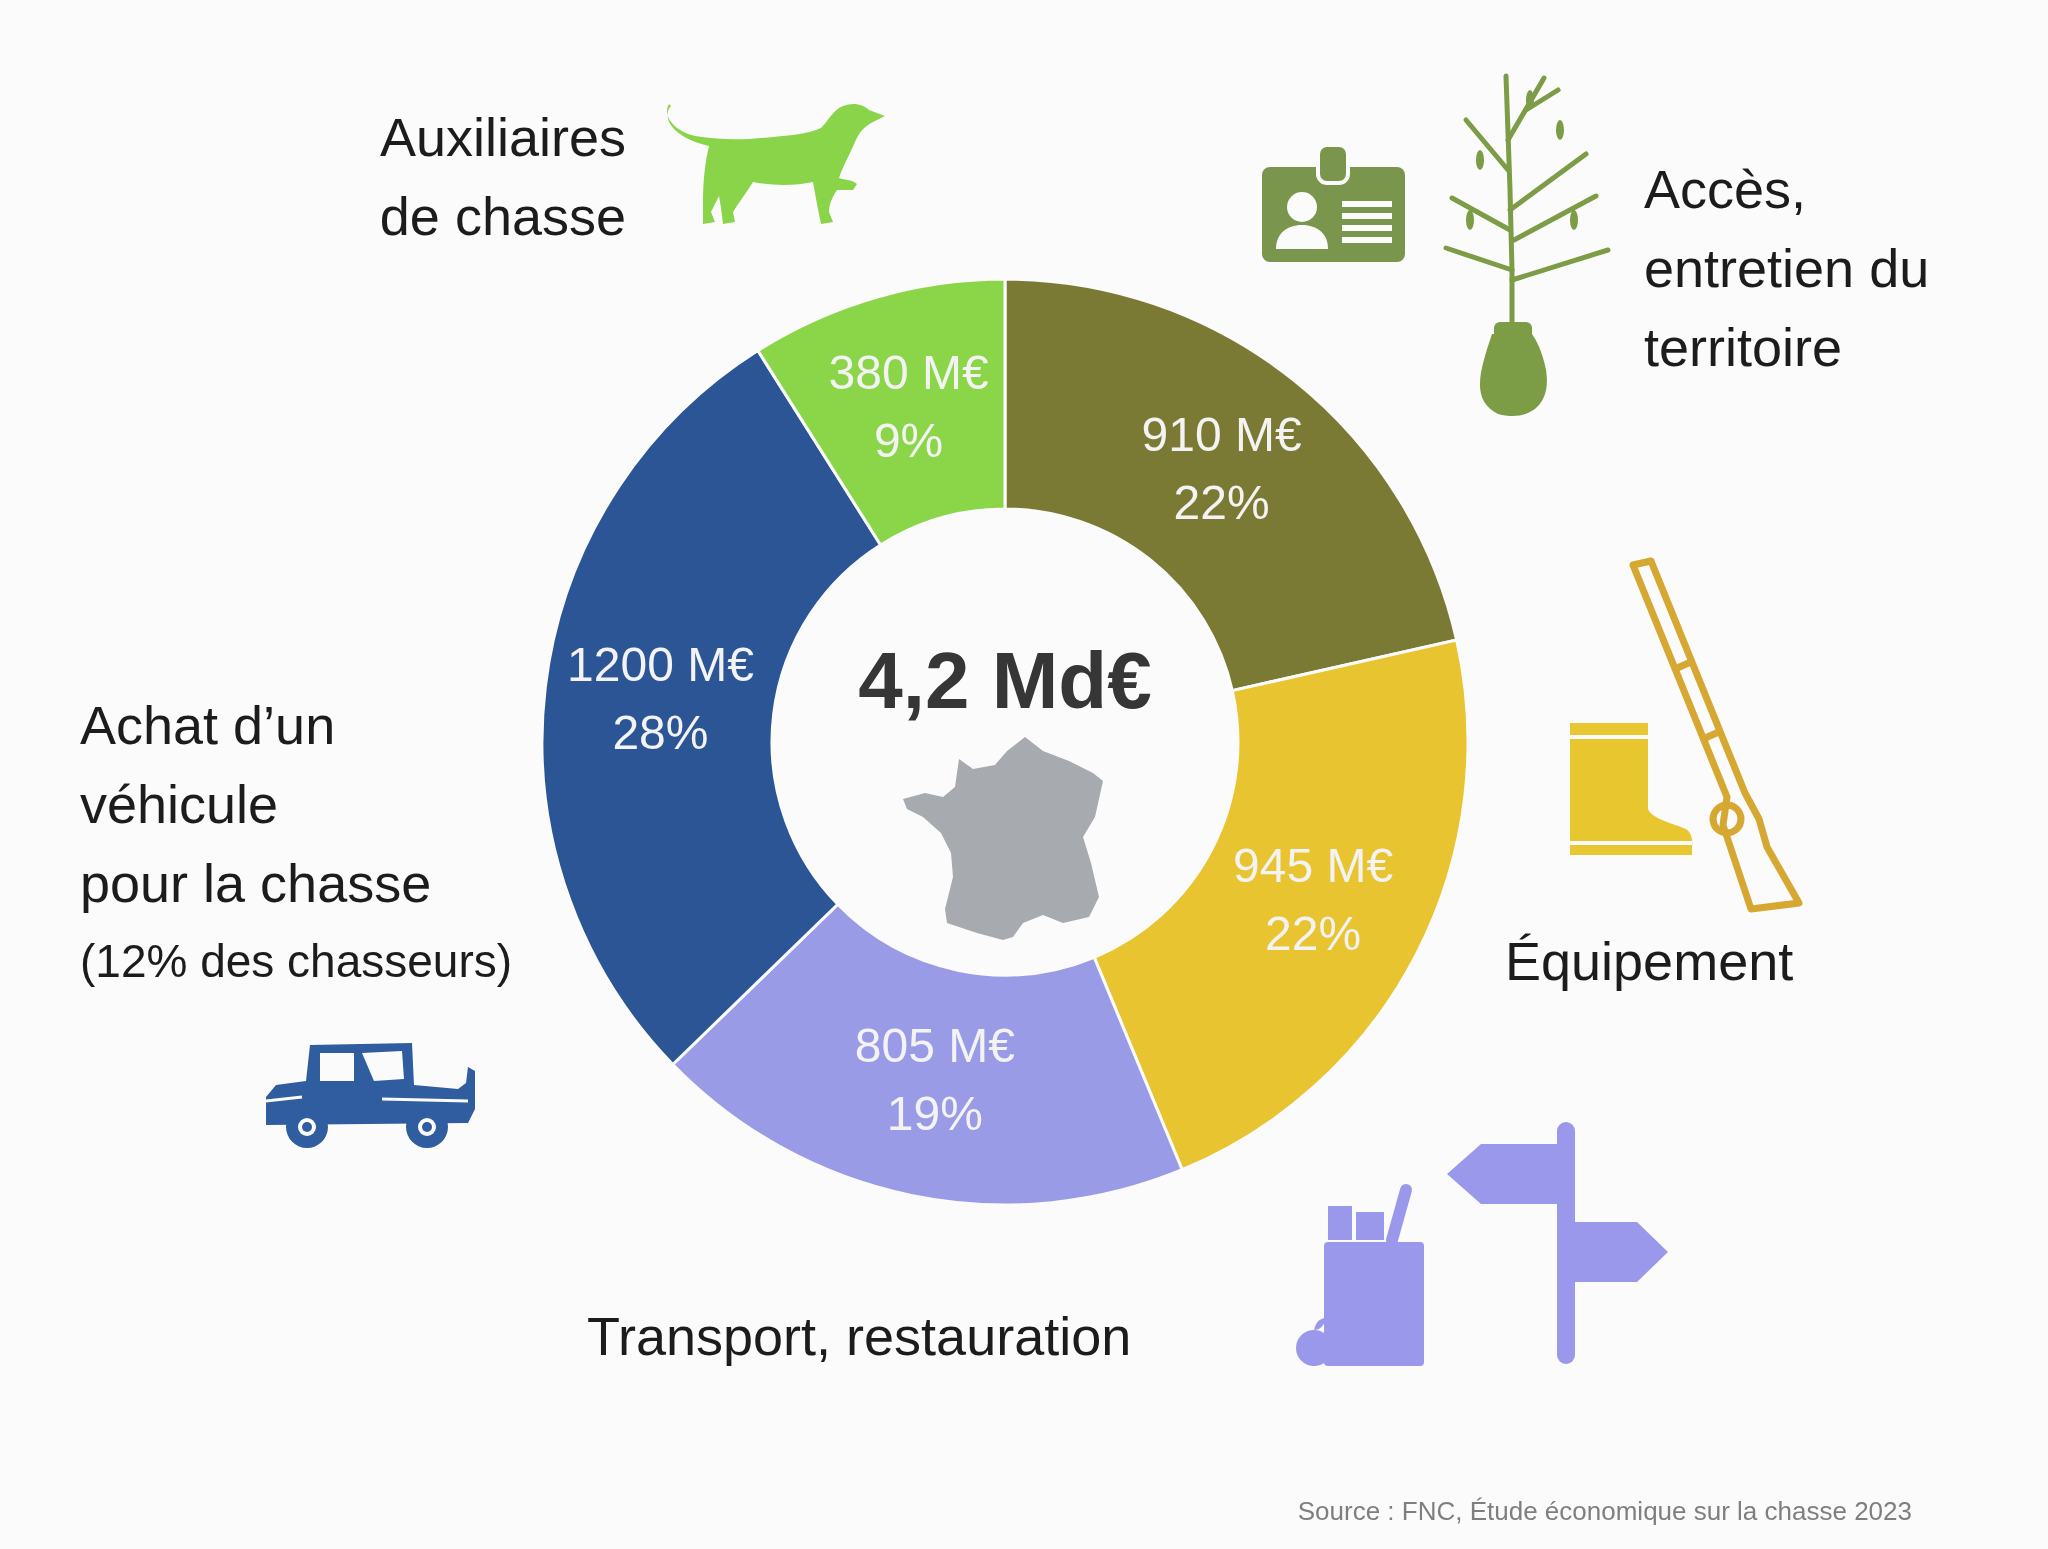 The height and width of the screenshot is (1549, 2048). I want to click on data-label: 1200 M€ 28%, so click(661, 698).